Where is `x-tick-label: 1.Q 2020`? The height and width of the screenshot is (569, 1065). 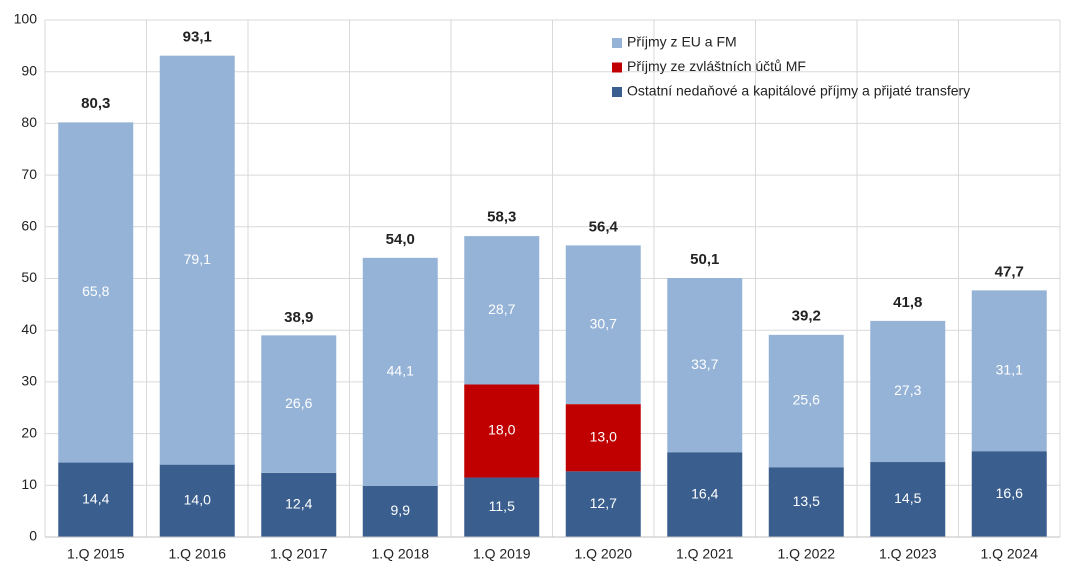 x-tick-label: 1.Q 2020 is located at coordinates (603, 554).